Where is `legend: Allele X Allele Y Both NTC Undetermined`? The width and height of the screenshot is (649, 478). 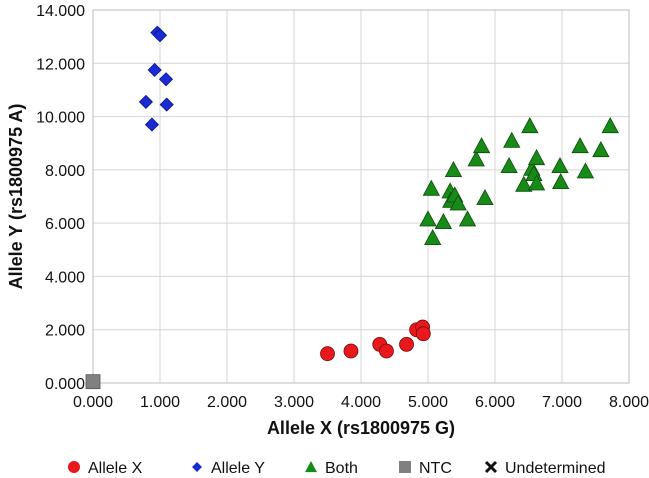 legend: Allele X Allele Y Both NTC Undetermined is located at coordinates (337, 468).